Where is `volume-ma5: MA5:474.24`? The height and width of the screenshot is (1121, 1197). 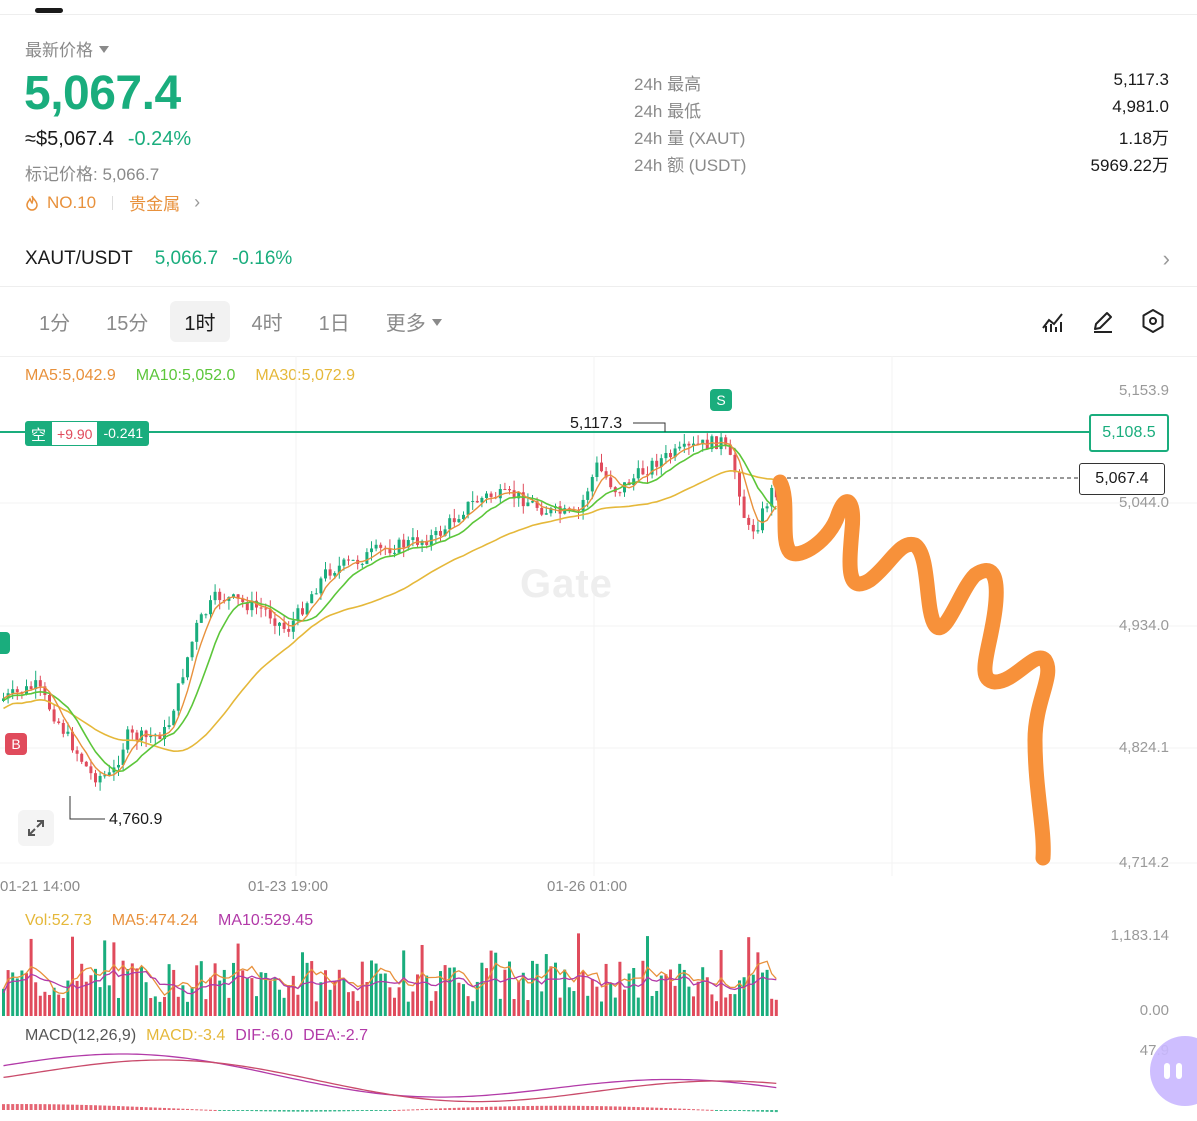
volume-ma5: MA5:474.24 is located at coordinates (155, 920).